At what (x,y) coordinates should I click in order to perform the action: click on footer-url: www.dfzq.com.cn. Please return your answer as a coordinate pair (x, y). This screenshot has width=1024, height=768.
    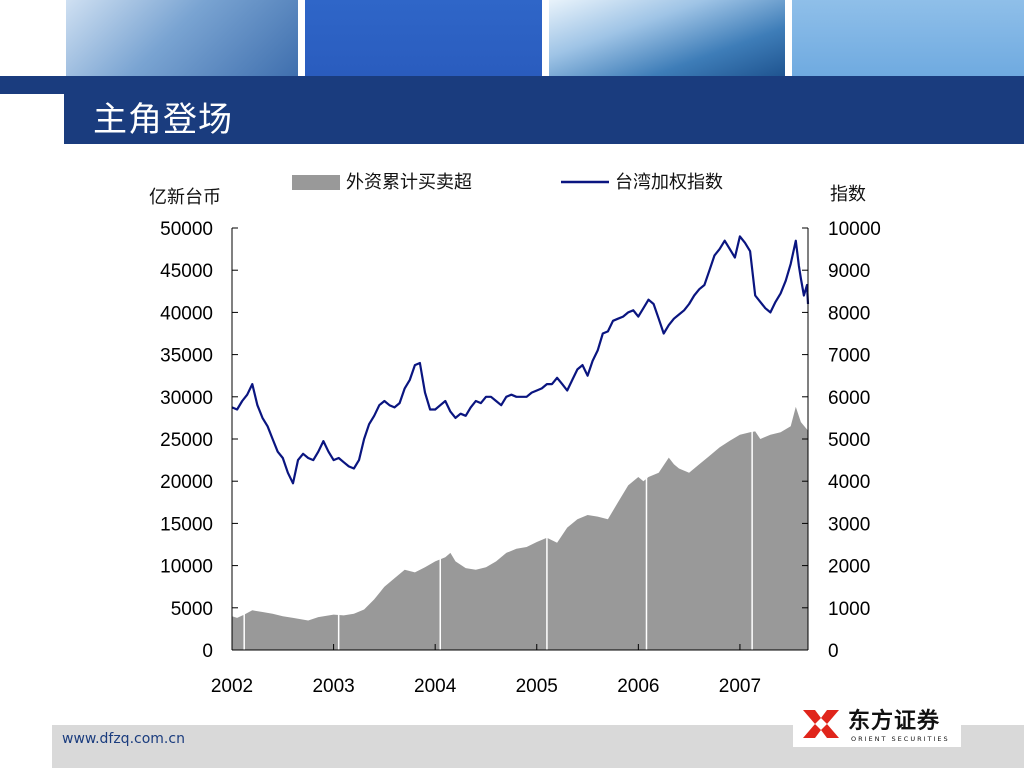
    Looking at the image, I should click on (123, 739).